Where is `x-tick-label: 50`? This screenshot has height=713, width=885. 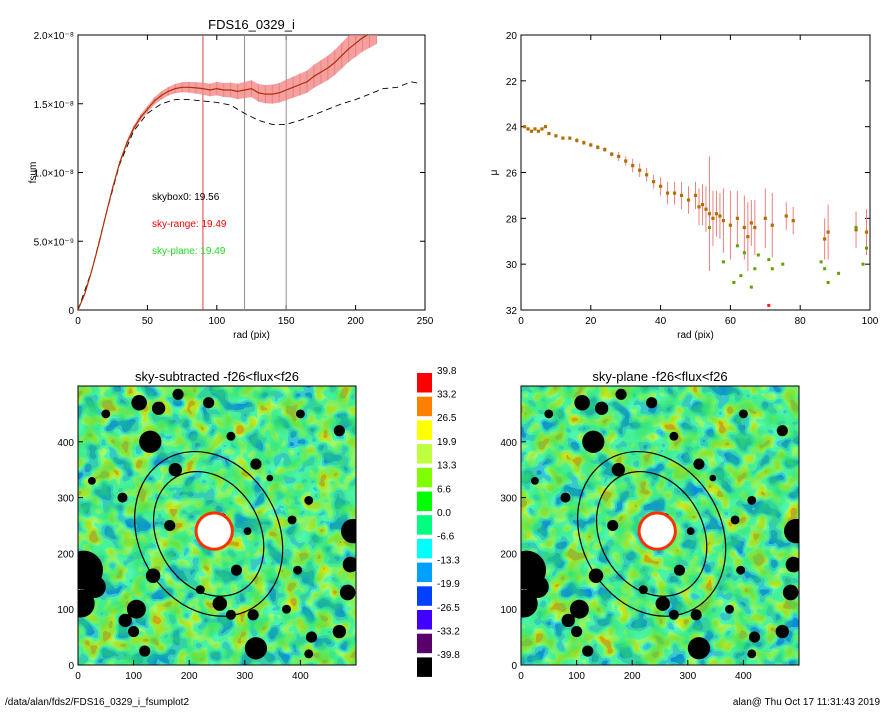 x-tick-label: 50 is located at coordinates (148, 321).